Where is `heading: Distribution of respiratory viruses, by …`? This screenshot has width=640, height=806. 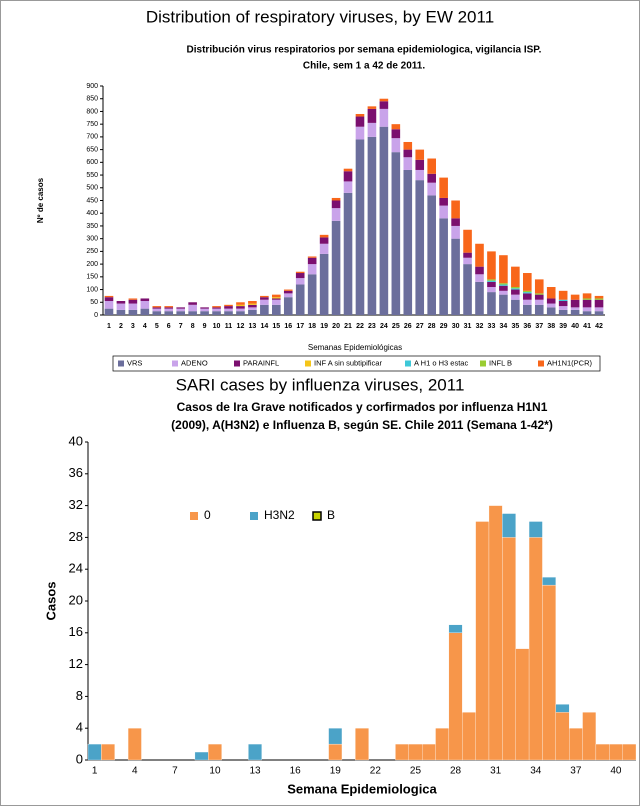
heading: Distribution of respiratory viruses, by … is located at coordinates (320, 16).